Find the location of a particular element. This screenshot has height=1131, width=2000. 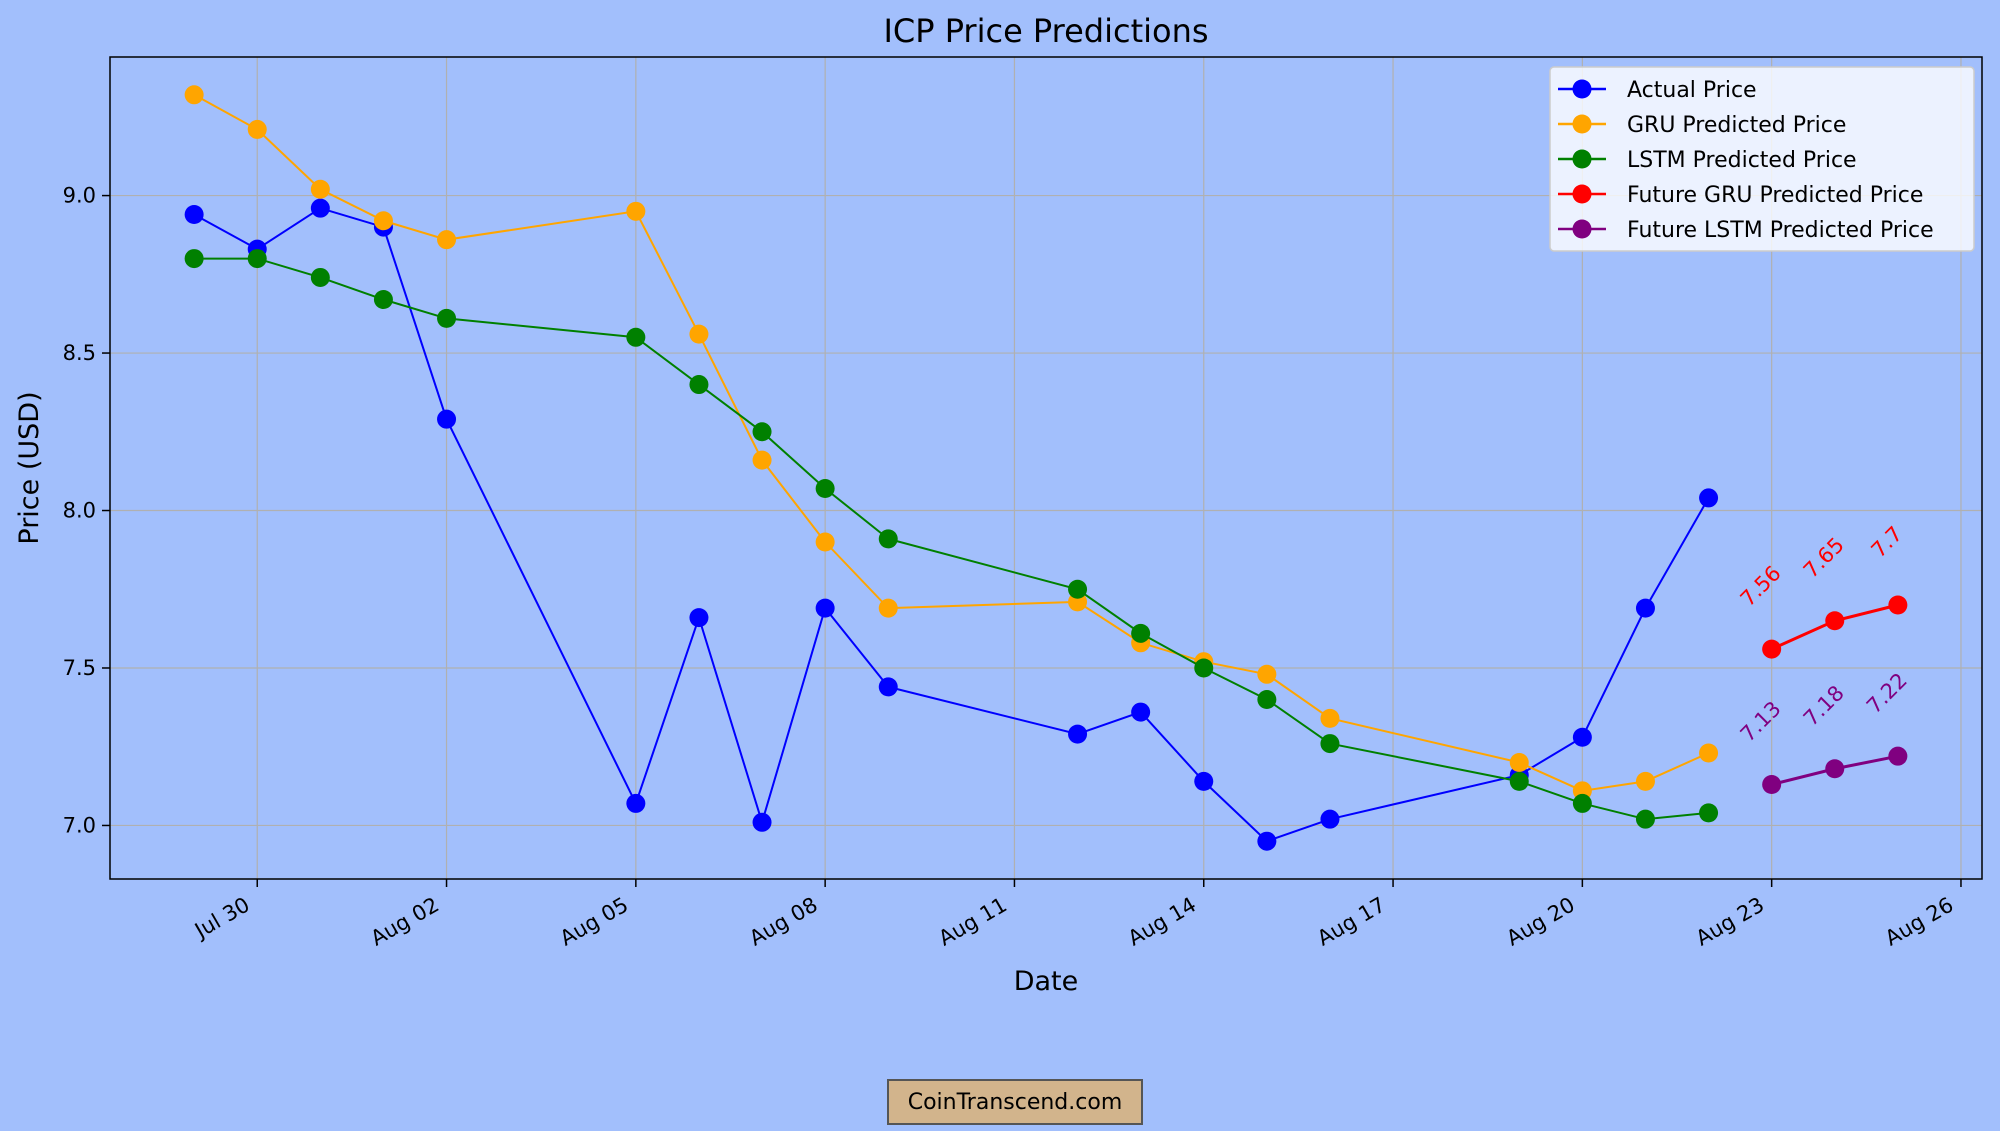

legend-label-future-lstm-predicted-price: Future LSTM Predicted Price is located at coordinates (1780, 230).